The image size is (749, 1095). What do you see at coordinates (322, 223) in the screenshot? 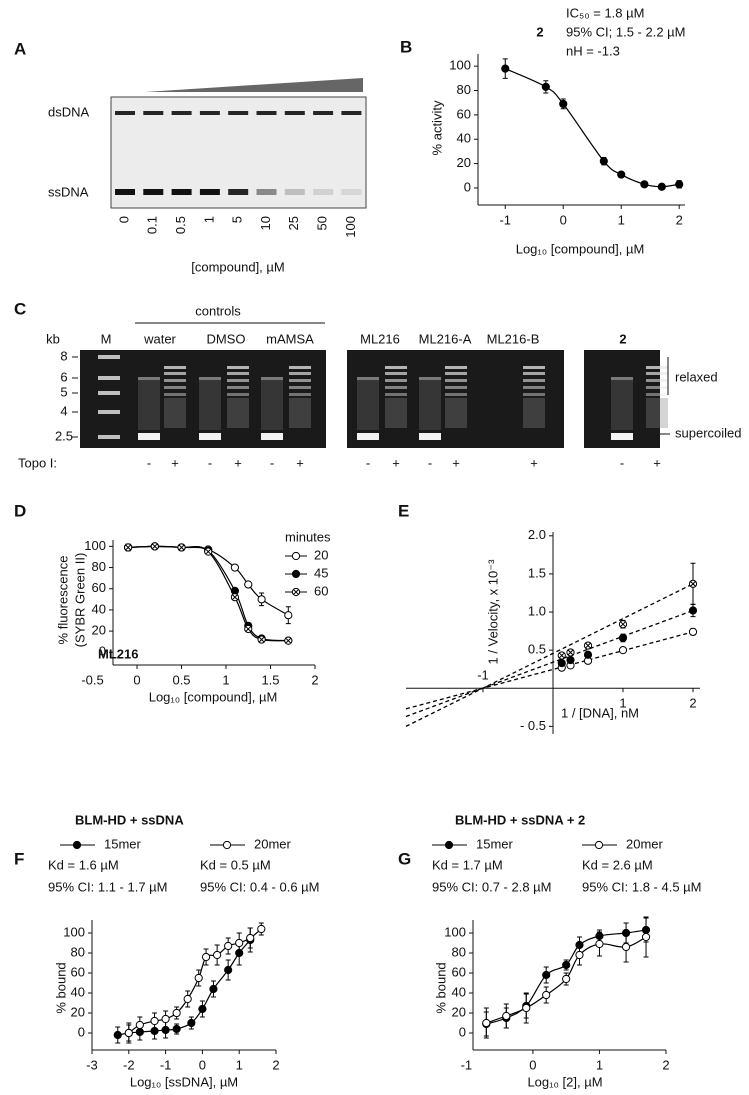
I see `lane-label: 50` at bounding box center [322, 223].